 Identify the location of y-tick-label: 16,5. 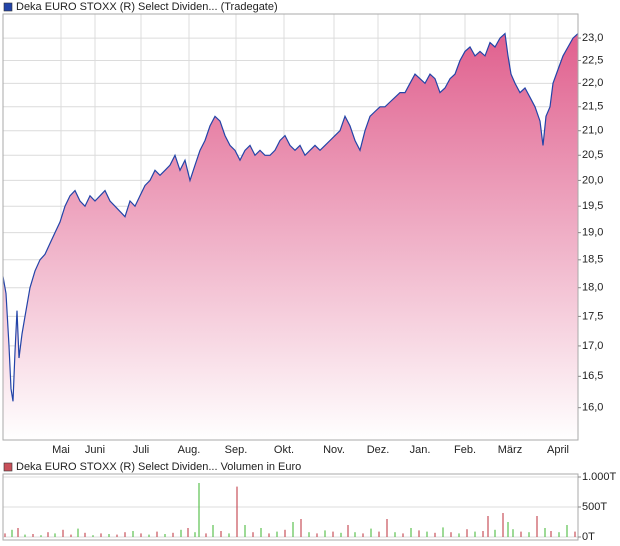
(592, 376).